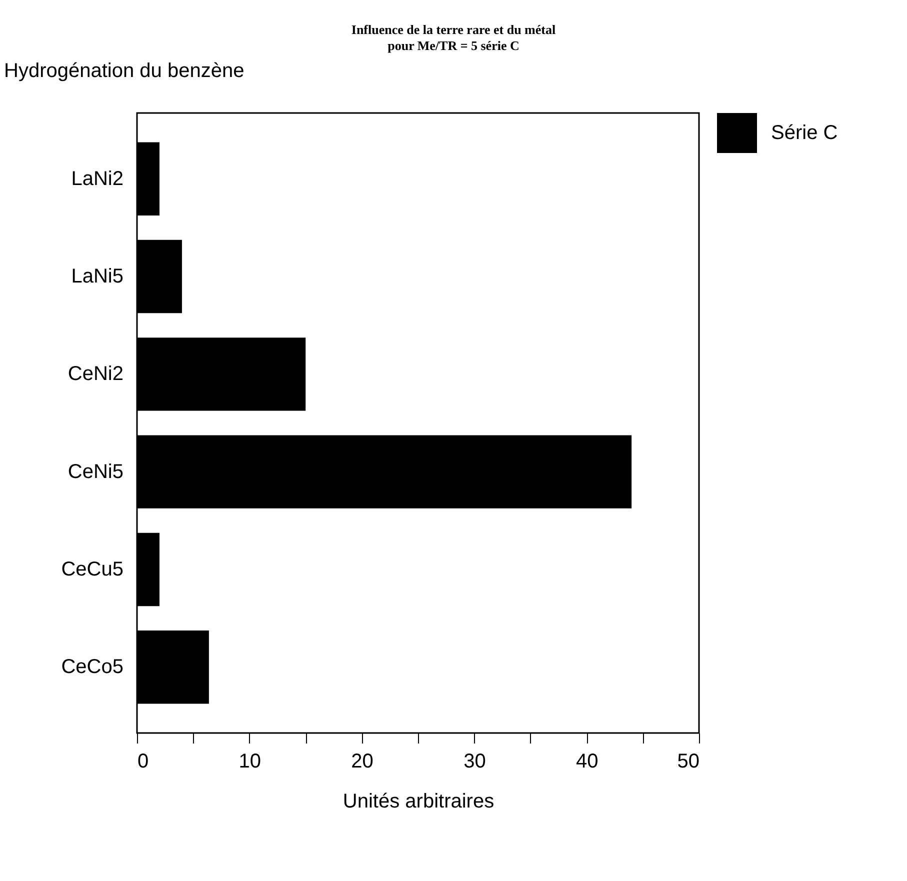  Describe the element at coordinates (587, 761) in the screenshot. I see `x-tick-label: 40` at that location.